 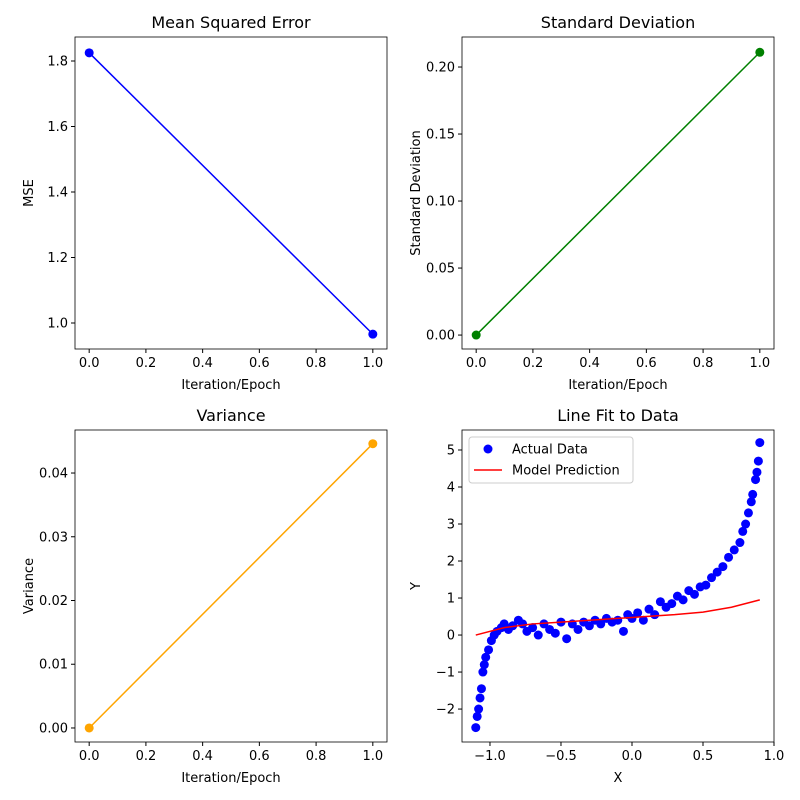 I want to click on y-tick-label: 0.00, so click(x=53, y=728).